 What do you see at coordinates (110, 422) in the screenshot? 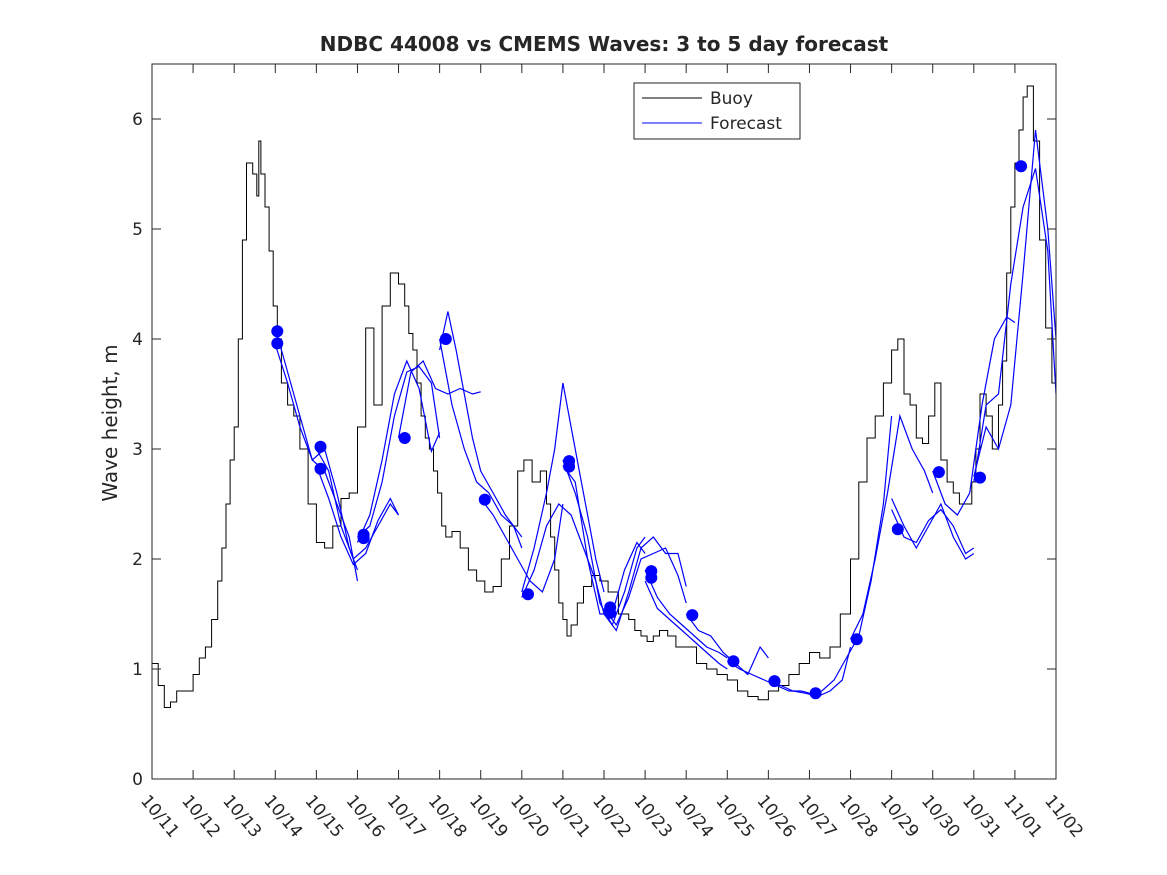
I see `y-axis-label: Wave height, m` at bounding box center [110, 422].